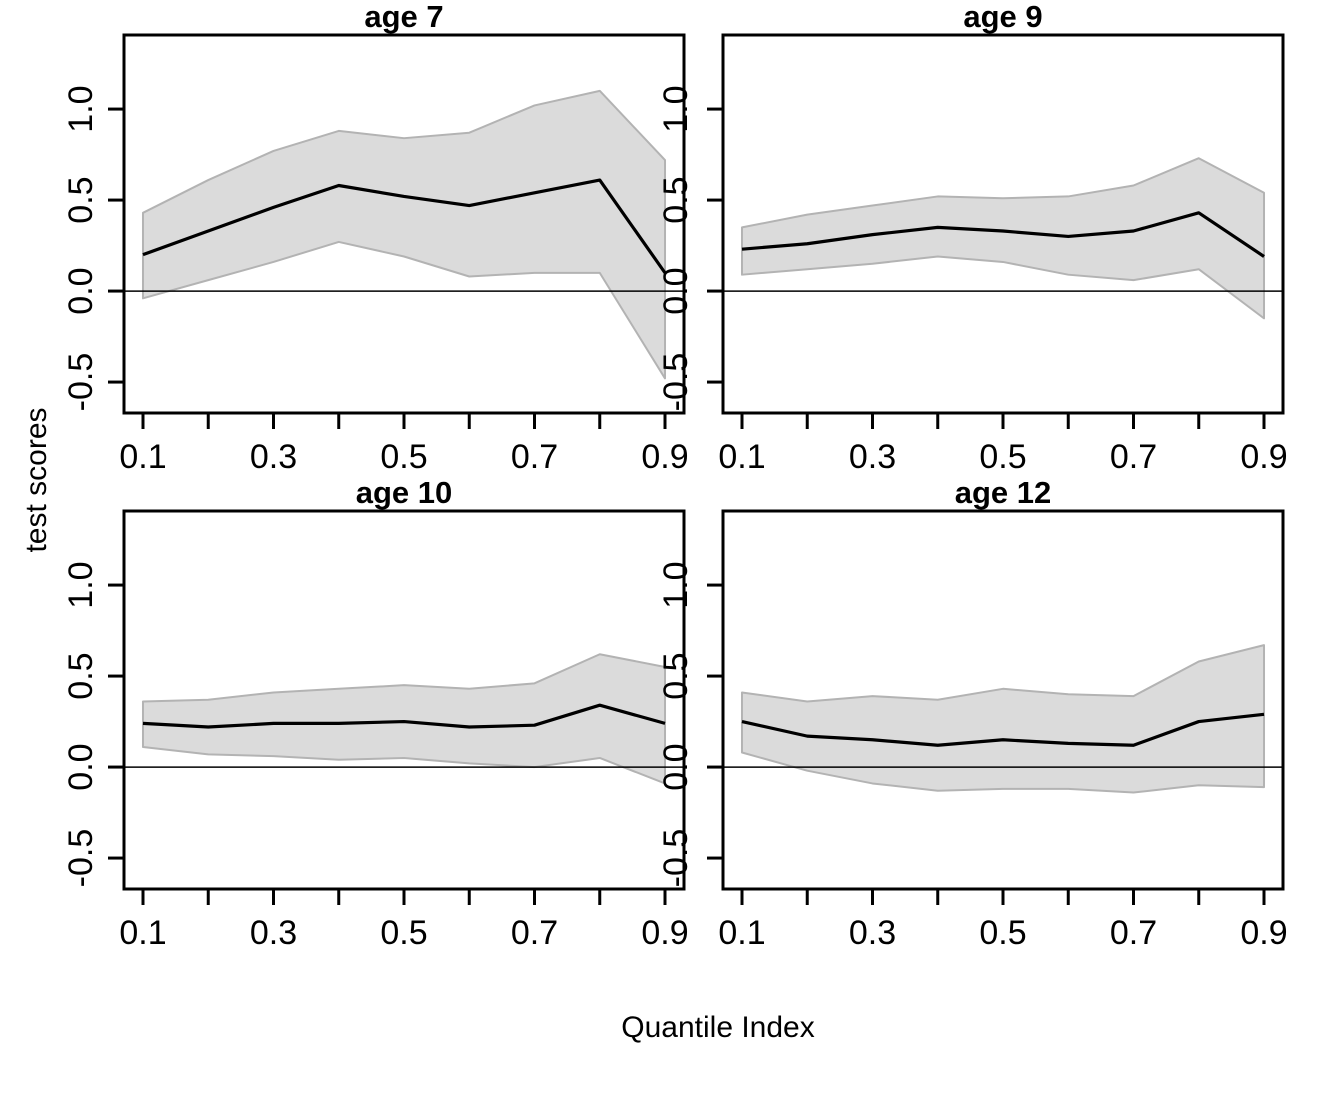  Describe the element at coordinates (36, 479) in the screenshot. I see `y-axis-label: test scores` at that location.